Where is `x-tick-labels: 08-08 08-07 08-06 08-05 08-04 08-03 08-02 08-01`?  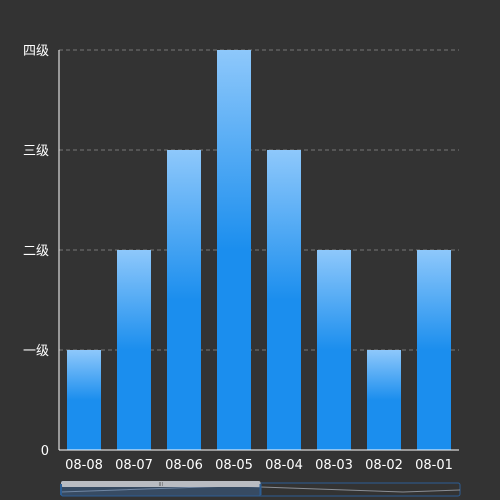
x-tick-labels: 08-08 08-07 08-06 08-05 08-04 08-03 08-02 08-01 is located at coordinates (259, 465).